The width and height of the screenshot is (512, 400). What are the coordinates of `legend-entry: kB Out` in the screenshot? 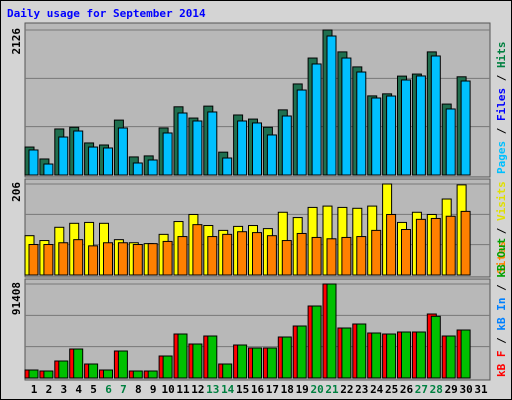 It's located at (501, 258).